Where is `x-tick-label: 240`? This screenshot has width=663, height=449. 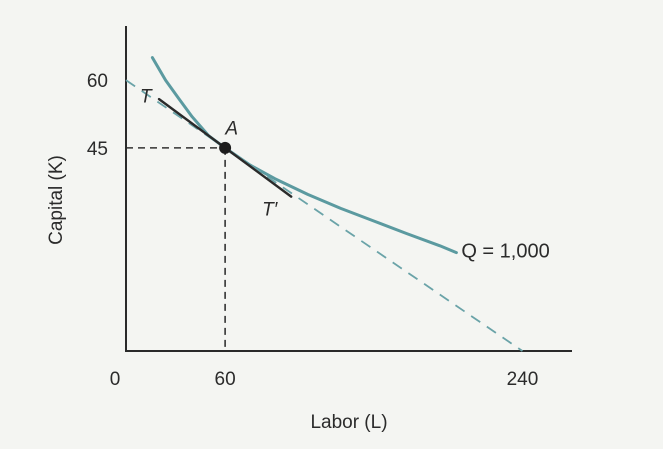 x-tick-label: 240 is located at coordinates (523, 379).